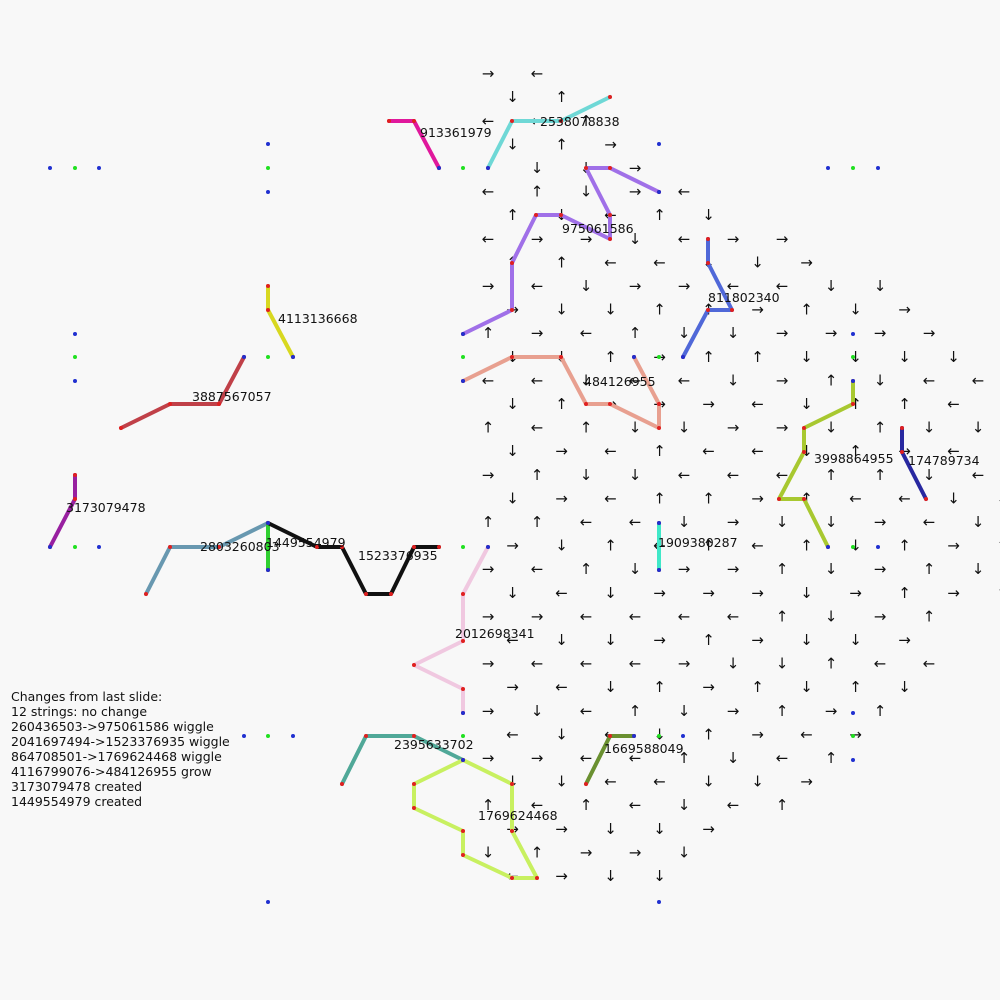 This screenshot has width=1000, height=1000. What do you see at coordinates (495, 633) in the screenshot?
I see `string-label: 2012698341` at bounding box center [495, 633].